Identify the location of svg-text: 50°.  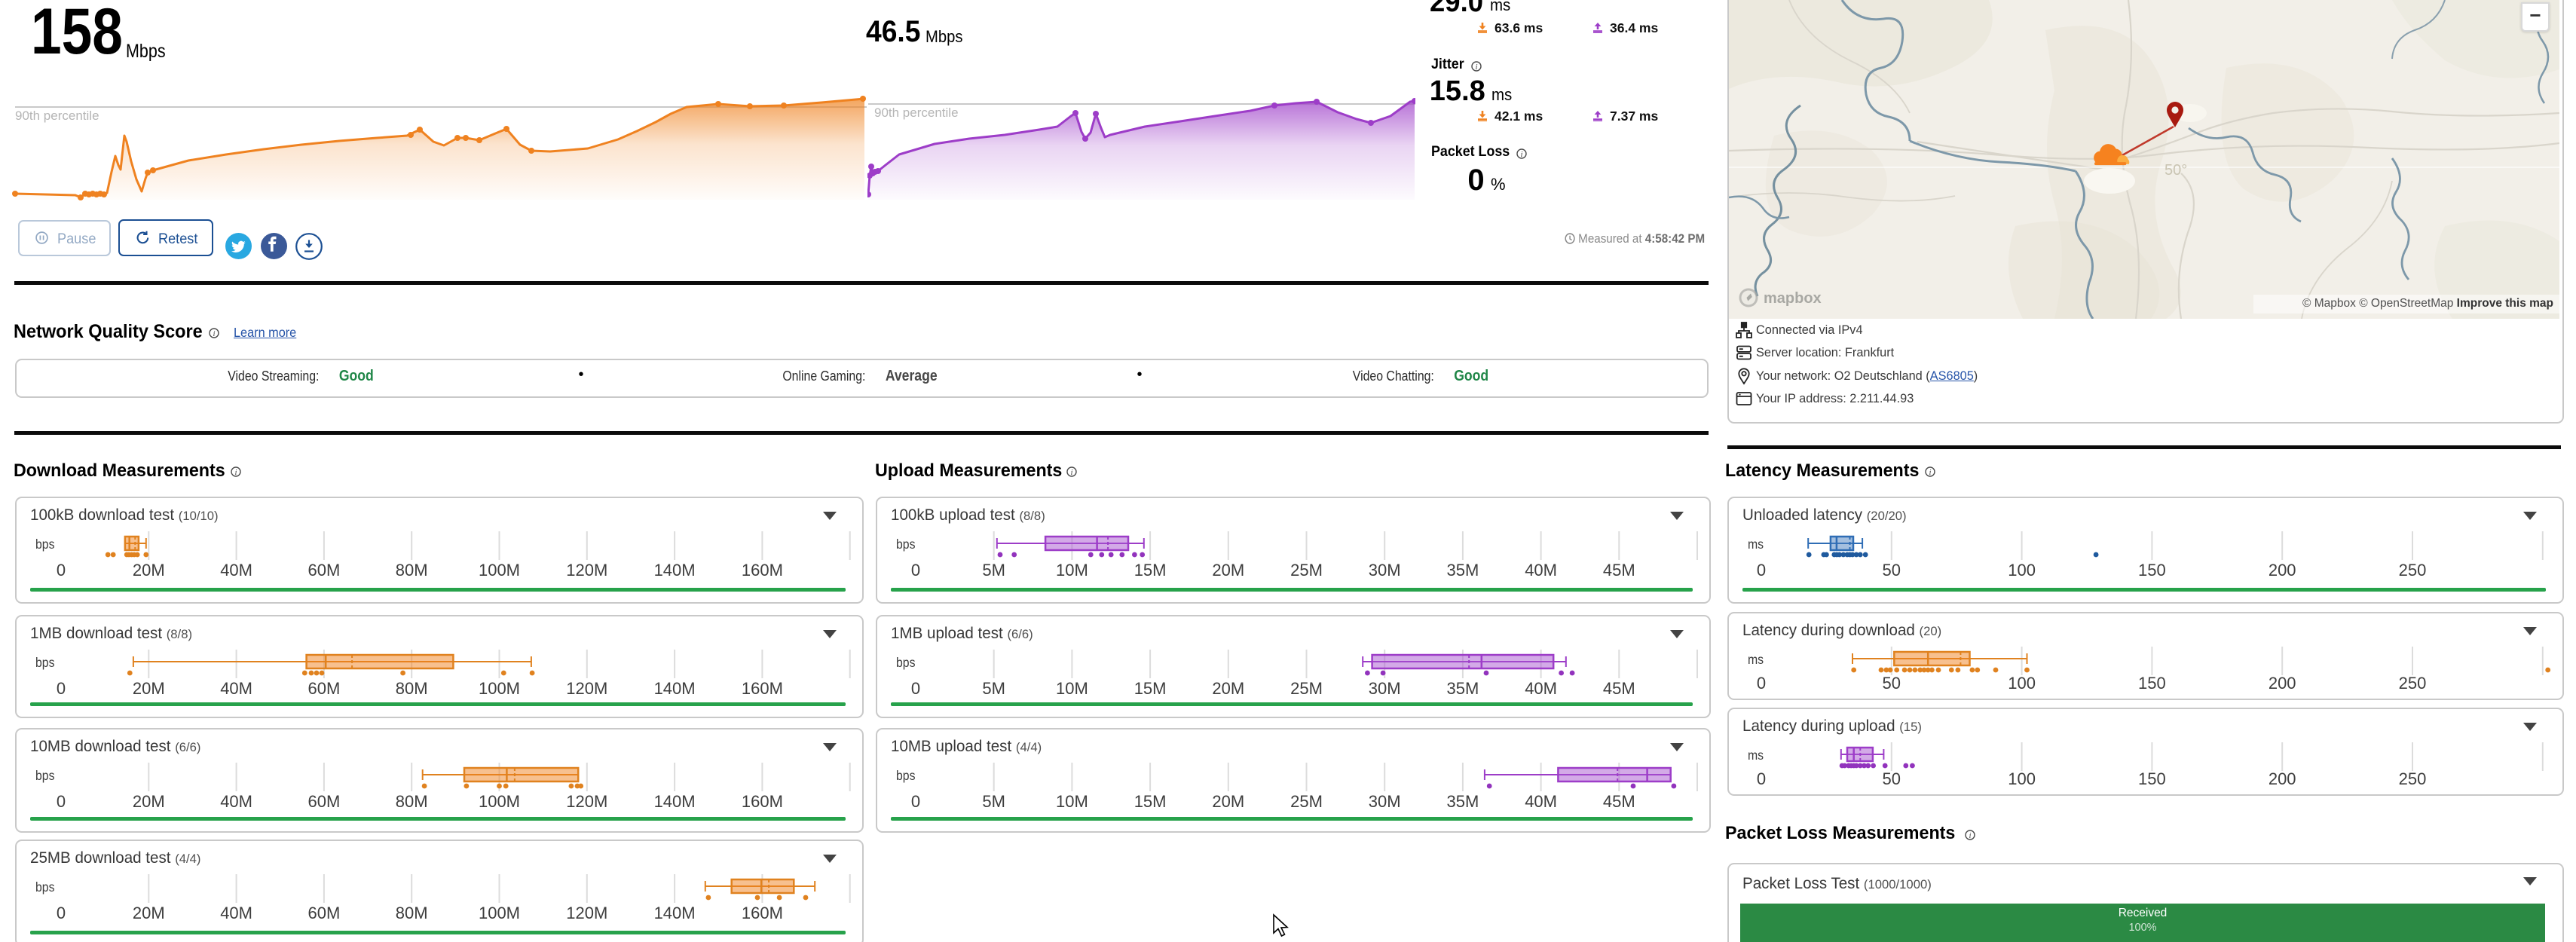
(2176, 170).